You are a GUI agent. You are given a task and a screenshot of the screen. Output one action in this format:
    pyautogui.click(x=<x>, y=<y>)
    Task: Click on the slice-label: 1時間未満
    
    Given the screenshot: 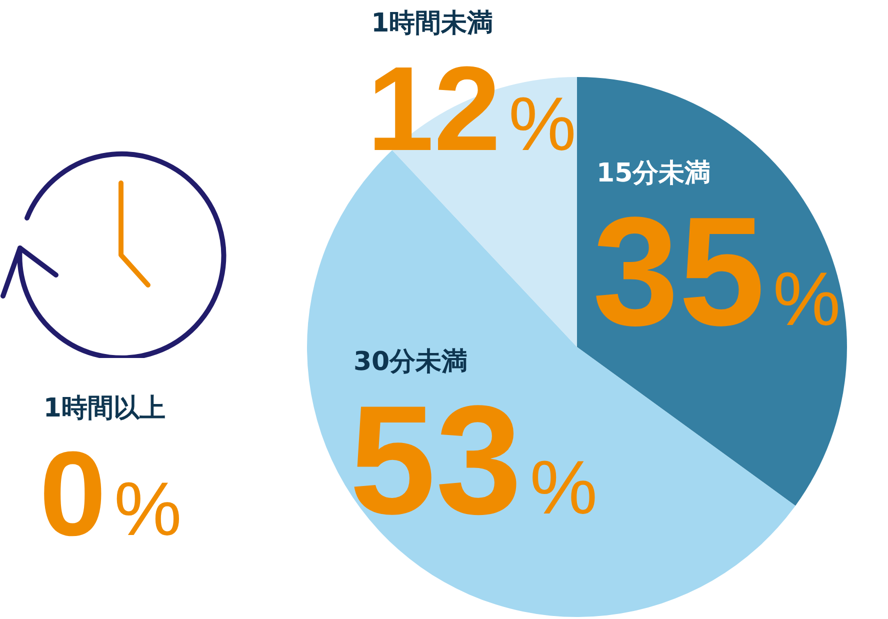 What is the action you would take?
    pyautogui.click(x=432, y=23)
    